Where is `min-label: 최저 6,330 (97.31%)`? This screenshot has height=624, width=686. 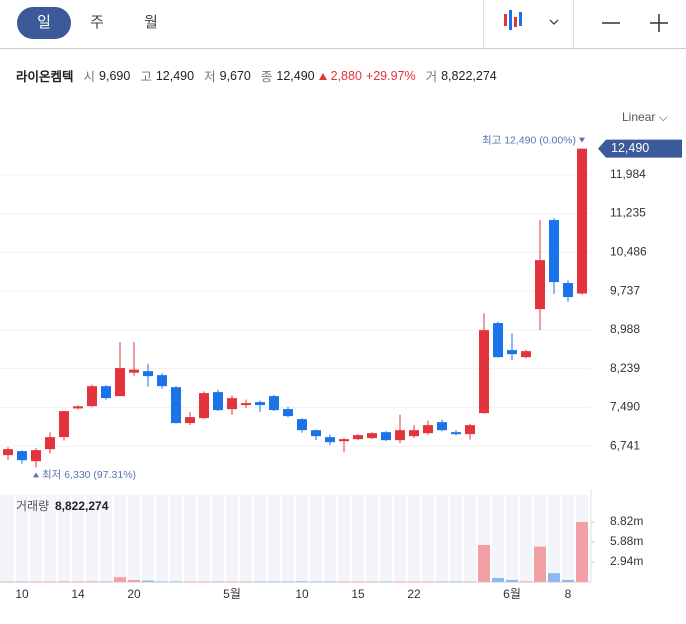
min-label: 최저 6,330 (97.31%) is located at coordinates (89, 475).